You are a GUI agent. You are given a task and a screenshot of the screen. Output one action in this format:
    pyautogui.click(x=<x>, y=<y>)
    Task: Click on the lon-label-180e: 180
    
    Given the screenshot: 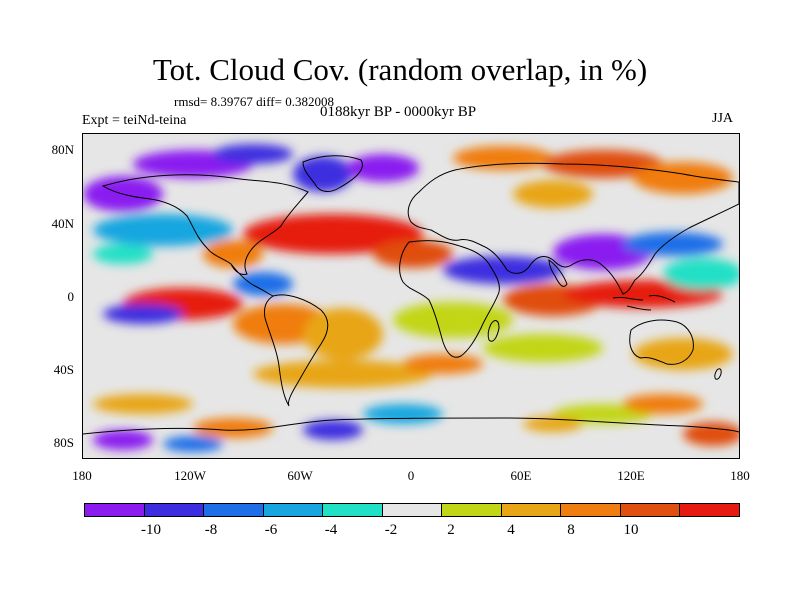 What is the action you would take?
    pyautogui.click(x=740, y=475)
    